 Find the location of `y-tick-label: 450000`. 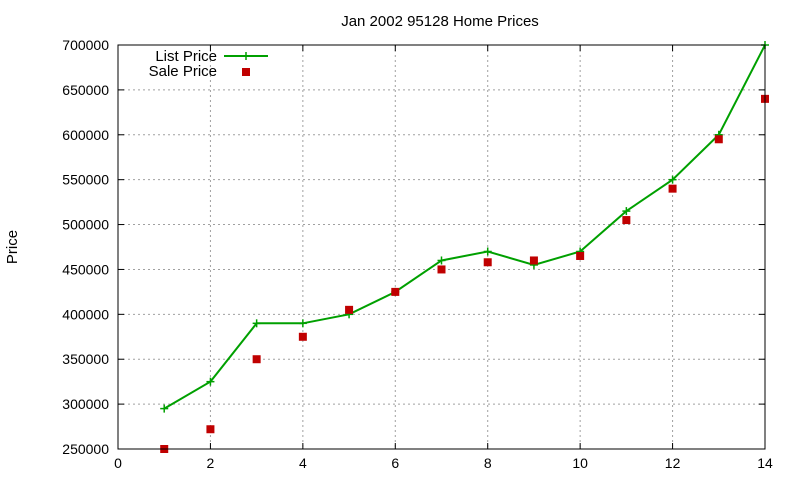

y-tick-label: 450000 is located at coordinates (85, 269).